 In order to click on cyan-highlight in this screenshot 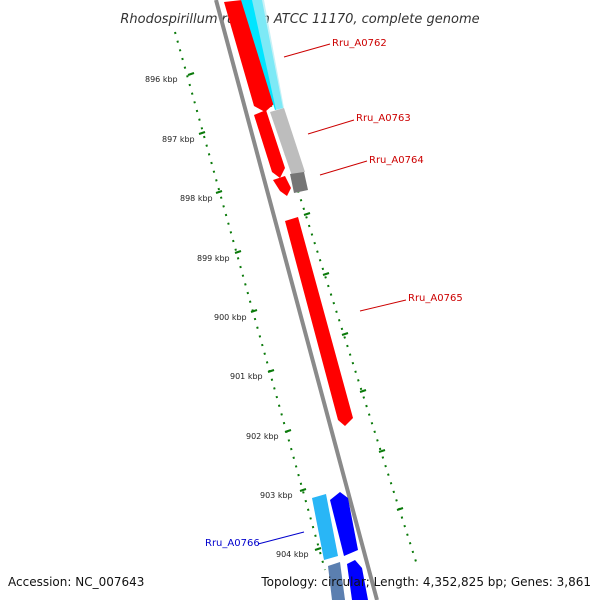, I will do `click(268, 55)`.